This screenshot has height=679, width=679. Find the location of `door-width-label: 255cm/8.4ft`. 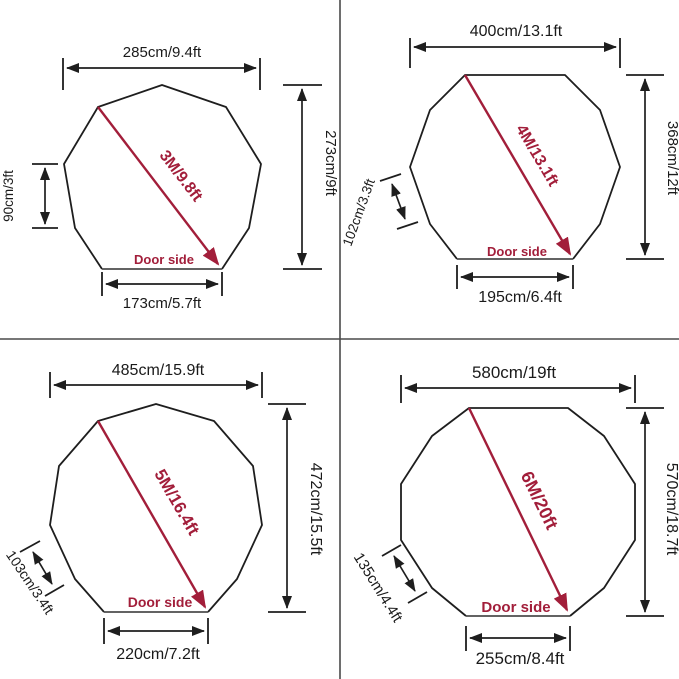

door-width-label: 255cm/8.4ft is located at coordinates (520, 658).